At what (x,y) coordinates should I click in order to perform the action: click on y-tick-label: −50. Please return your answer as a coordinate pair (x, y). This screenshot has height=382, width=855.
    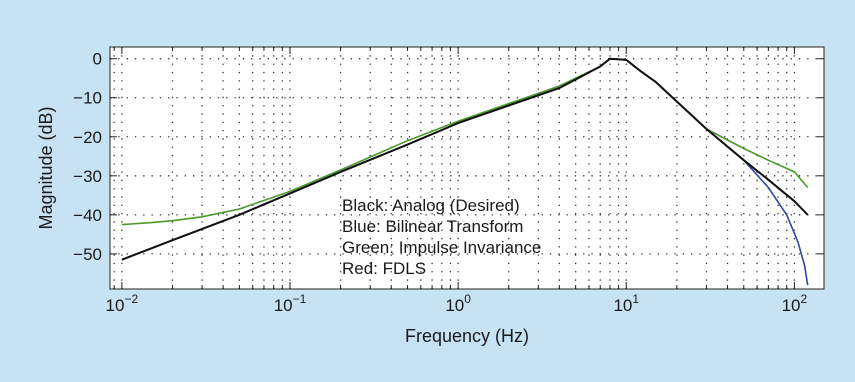
    Looking at the image, I should click on (87, 254).